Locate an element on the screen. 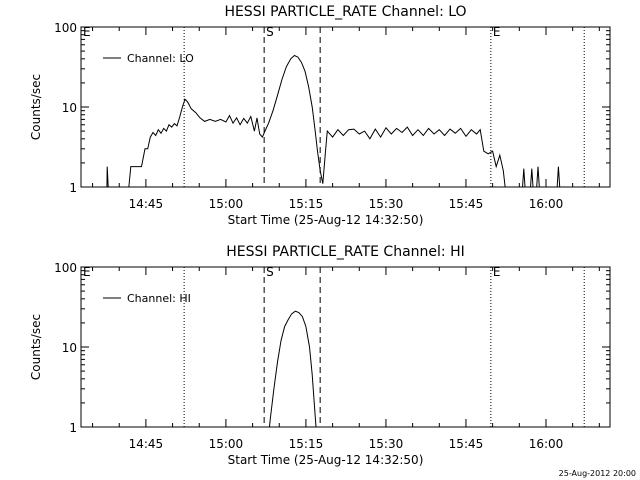  footer-timestamp: 25-Aug-2012 20:00 is located at coordinates (597, 473).